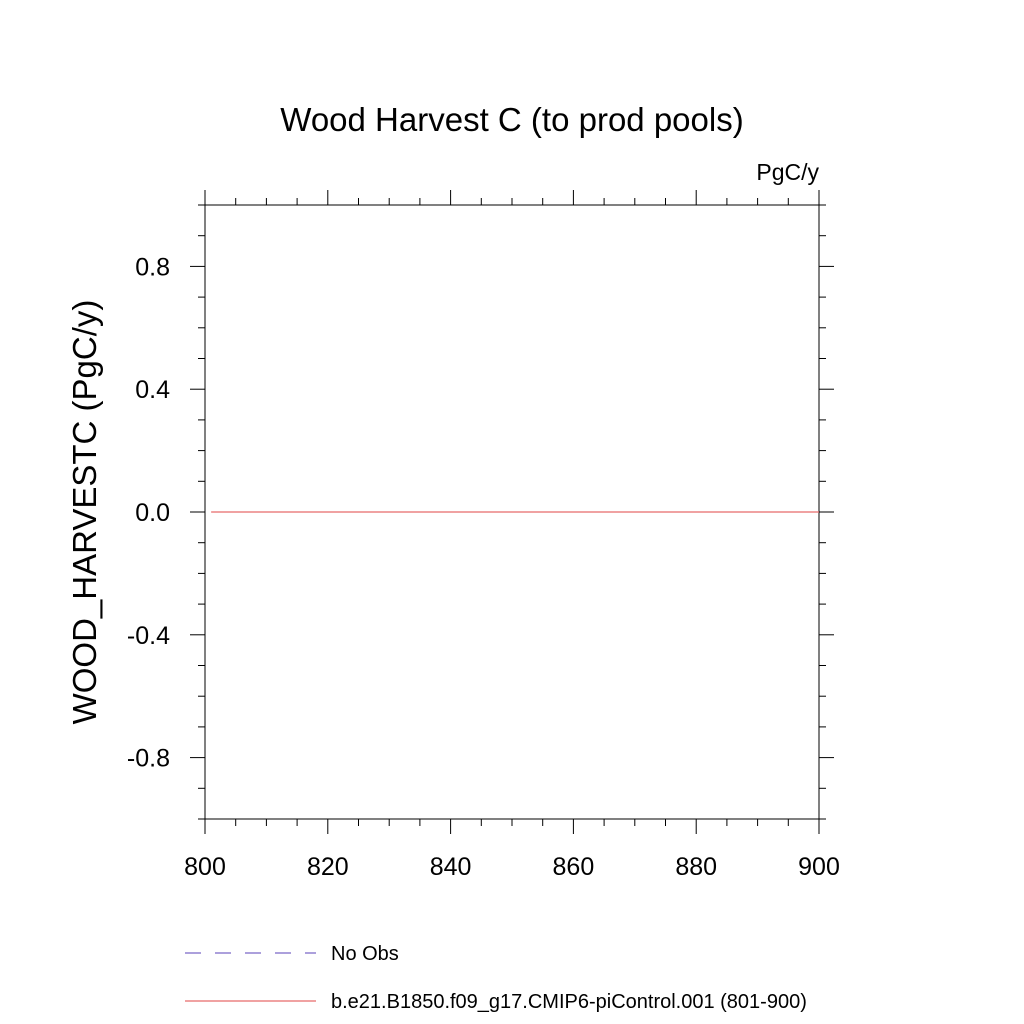 This screenshot has height=1024, width=1024. I want to click on x-tick-label: 820, so click(328, 867).